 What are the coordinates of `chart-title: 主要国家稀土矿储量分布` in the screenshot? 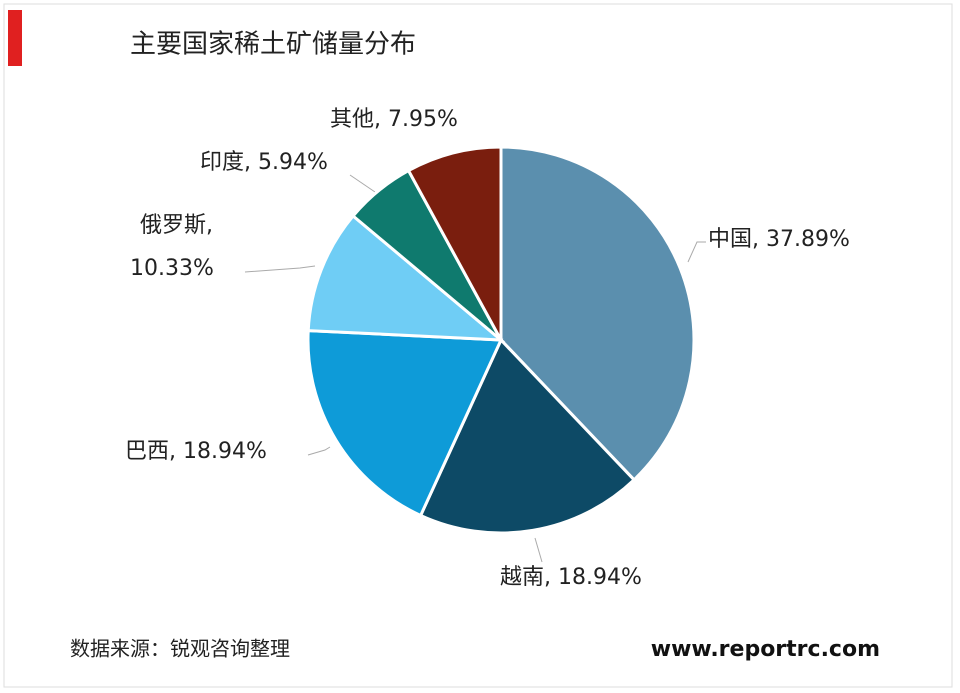 It's located at (273, 45).